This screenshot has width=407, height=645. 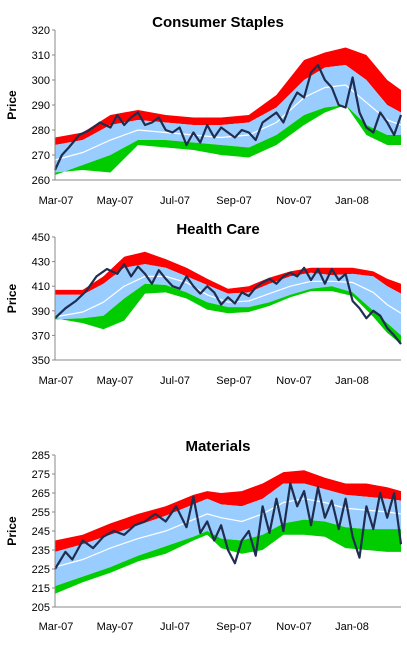 What do you see at coordinates (41, 589) in the screenshot?
I see `y-tick-label: 215` at bounding box center [41, 589].